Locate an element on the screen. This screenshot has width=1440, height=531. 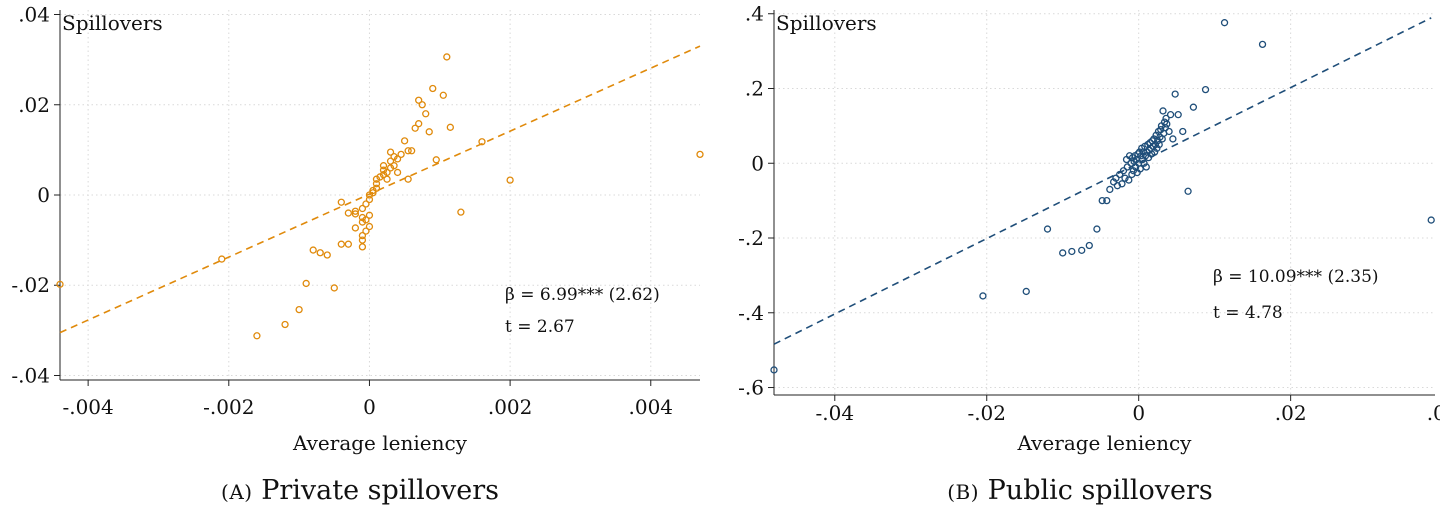
x-tick-label: -.04 is located at coordinates (834, 413).